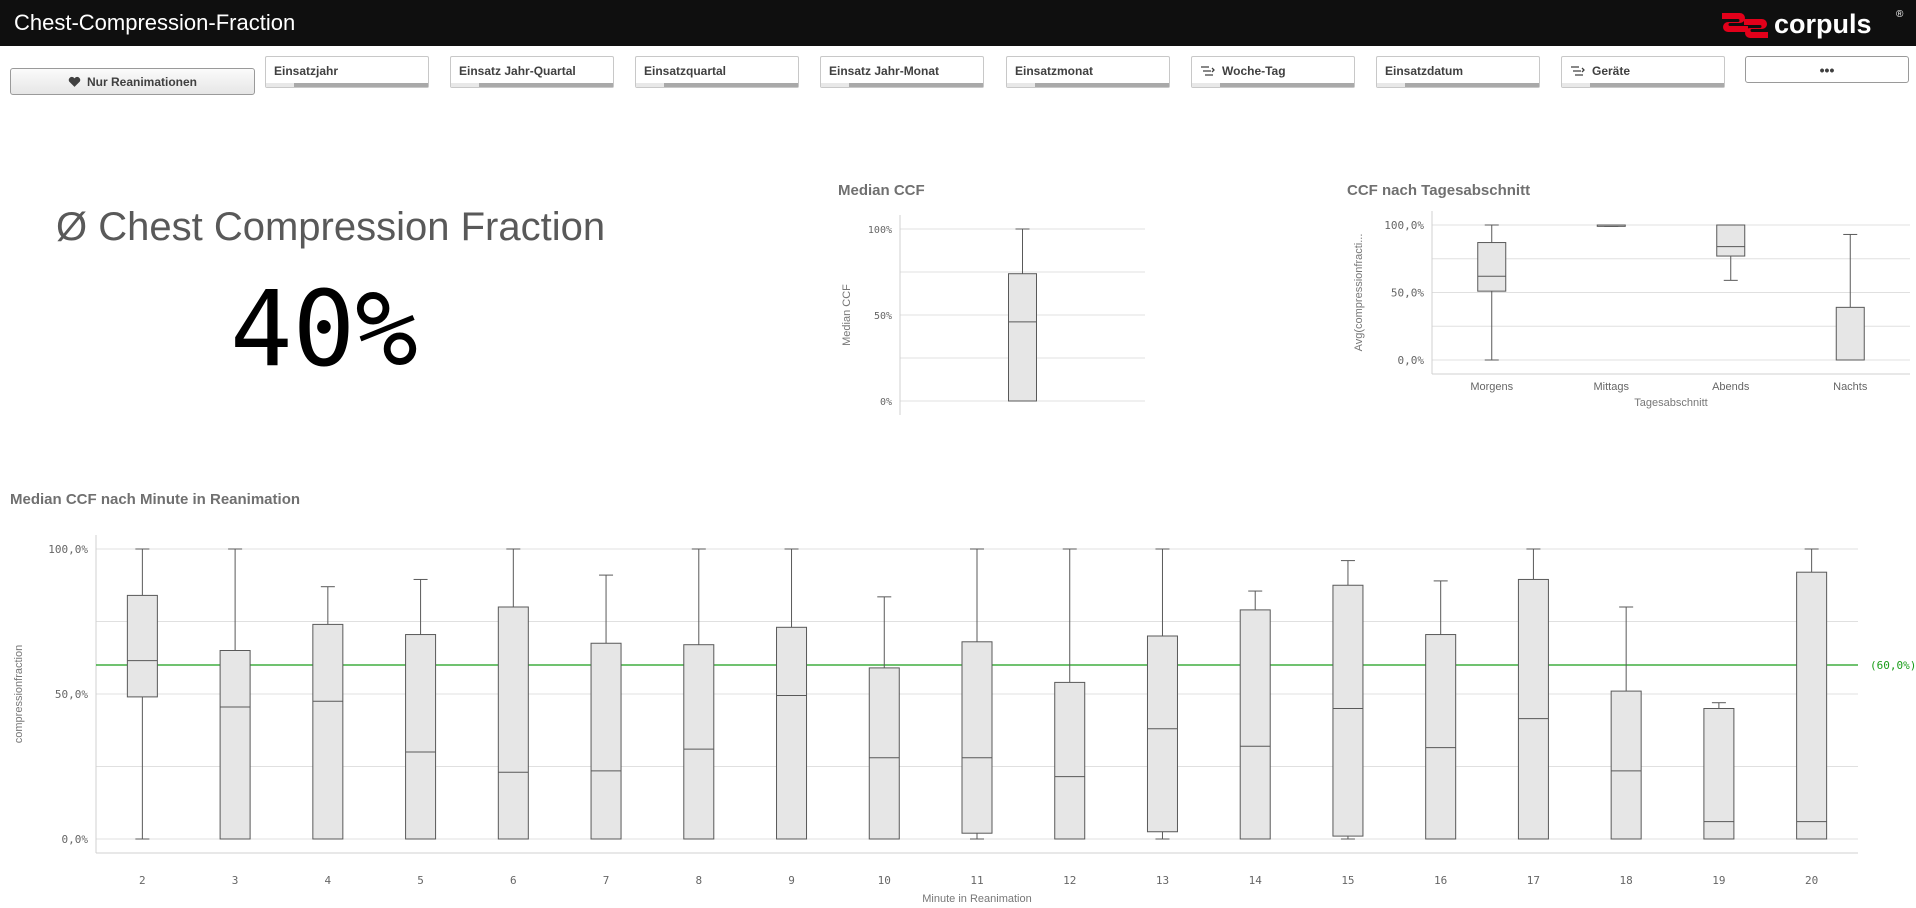  Describe the element at coordinates (993, 315) in the screenshot. I see `median-ccf-chart: 100% 50% 0% Median CCF` at that location.